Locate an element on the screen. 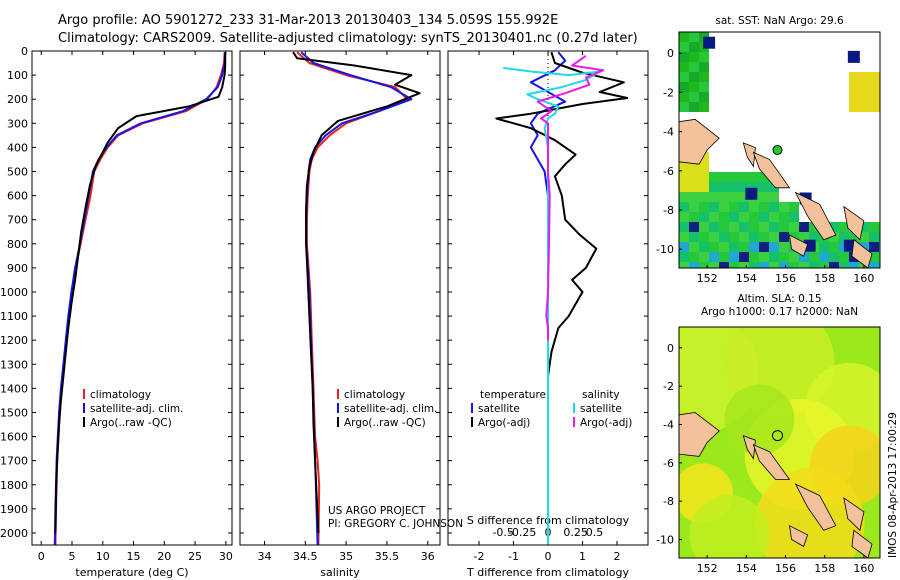  y-tick-label: 200 is located at coordinates (17, 99).